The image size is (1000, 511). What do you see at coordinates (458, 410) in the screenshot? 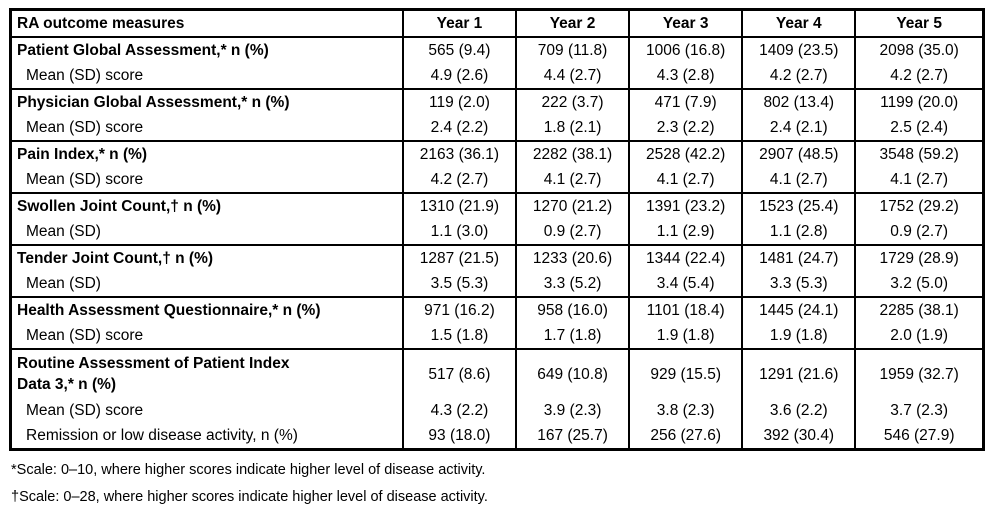
I see `value-cell: 4.3 (2.2)` at bounding box center [458, 410].